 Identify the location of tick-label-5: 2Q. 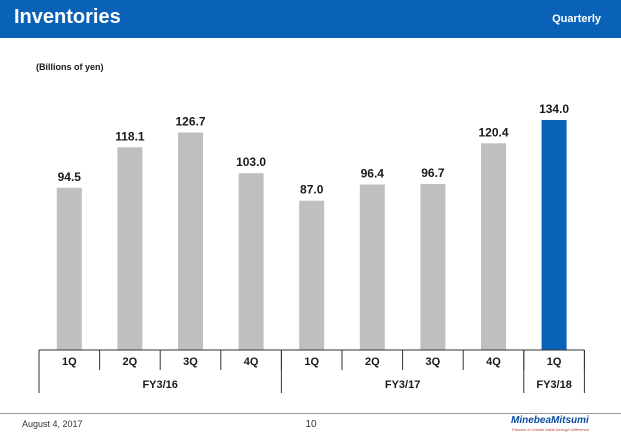
(372, 362).